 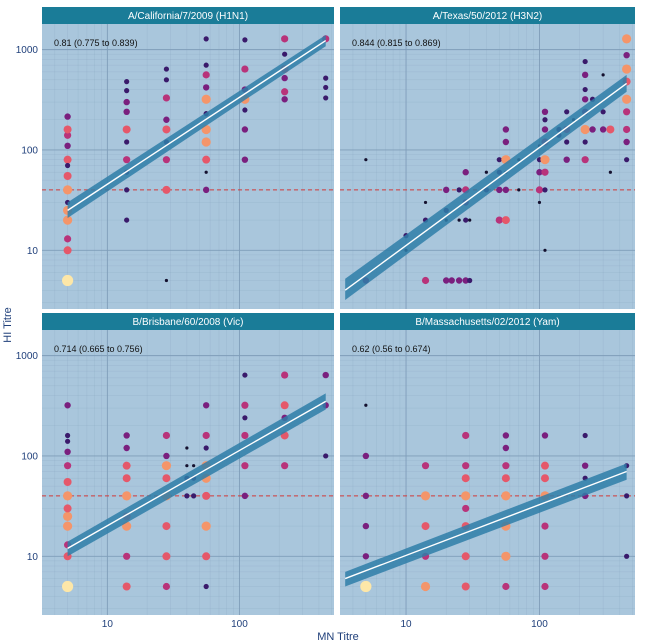 What do you see at coordinates (29, 456) in the screenshot?
I see `y-tick-label: 100` at bounding box center [29, 456].